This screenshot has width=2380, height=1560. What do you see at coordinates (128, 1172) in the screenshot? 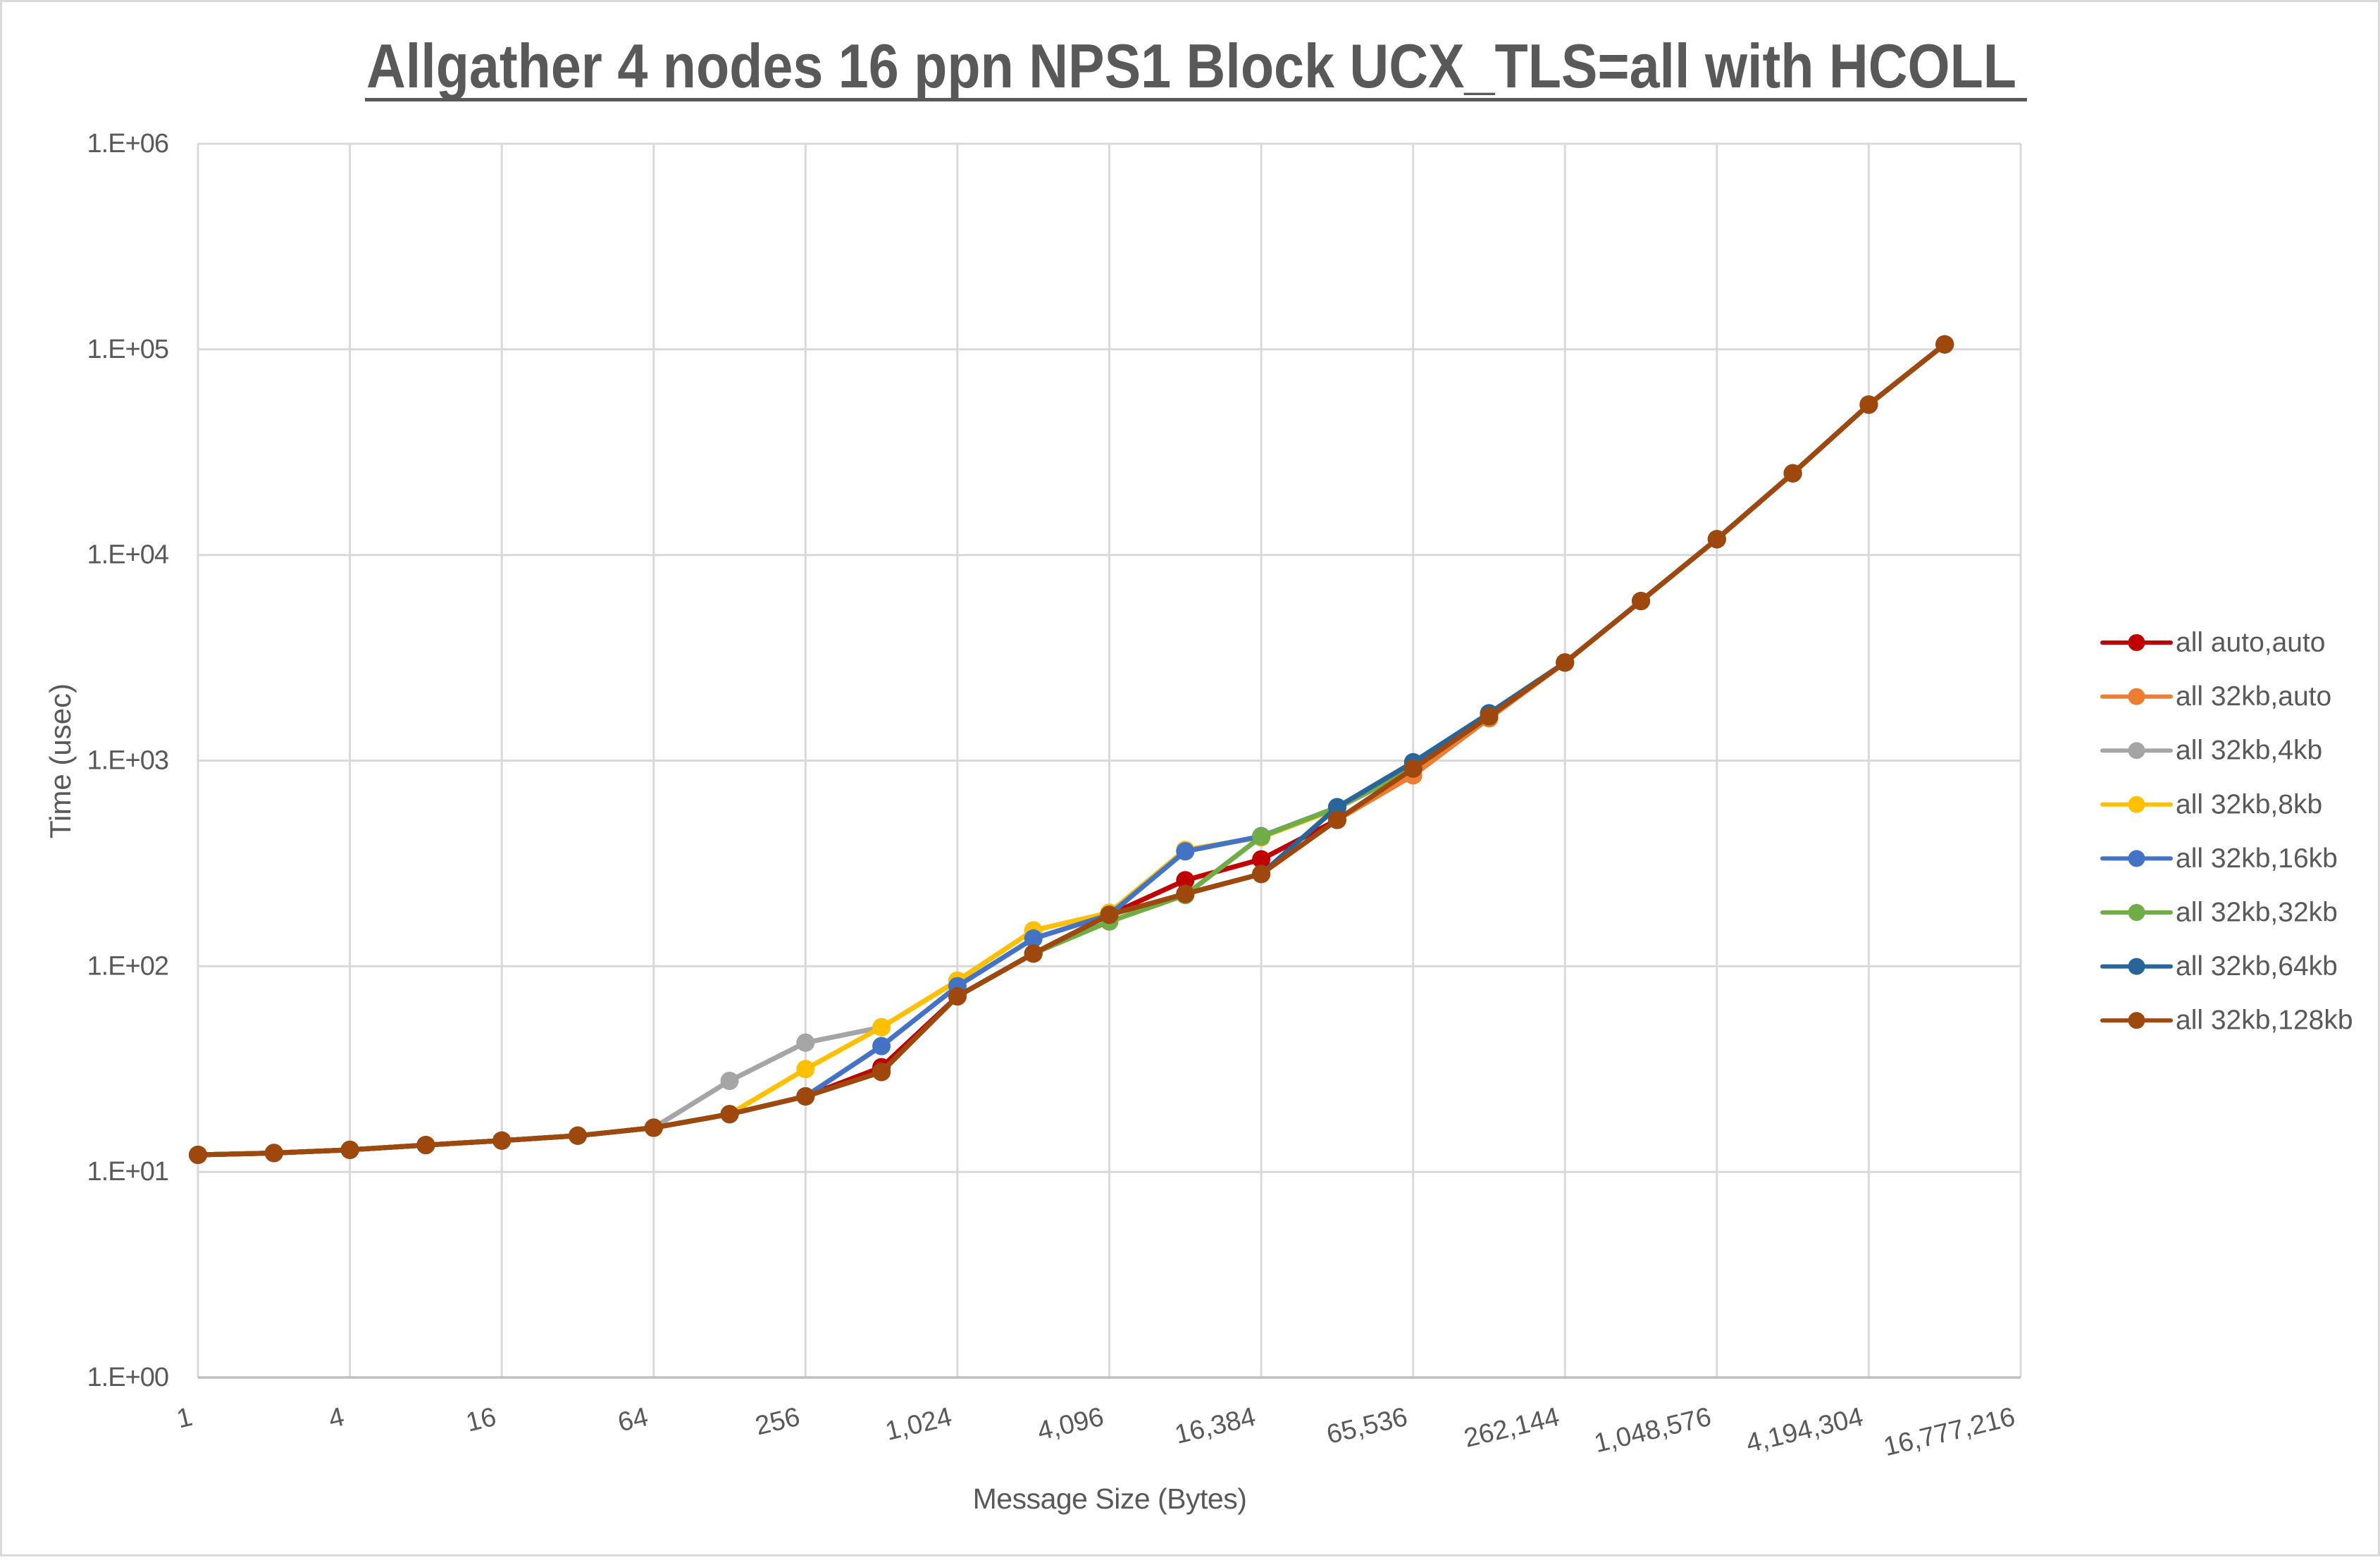
I see `svg-text: 1.E+01` at bounding box center [128, 1172].